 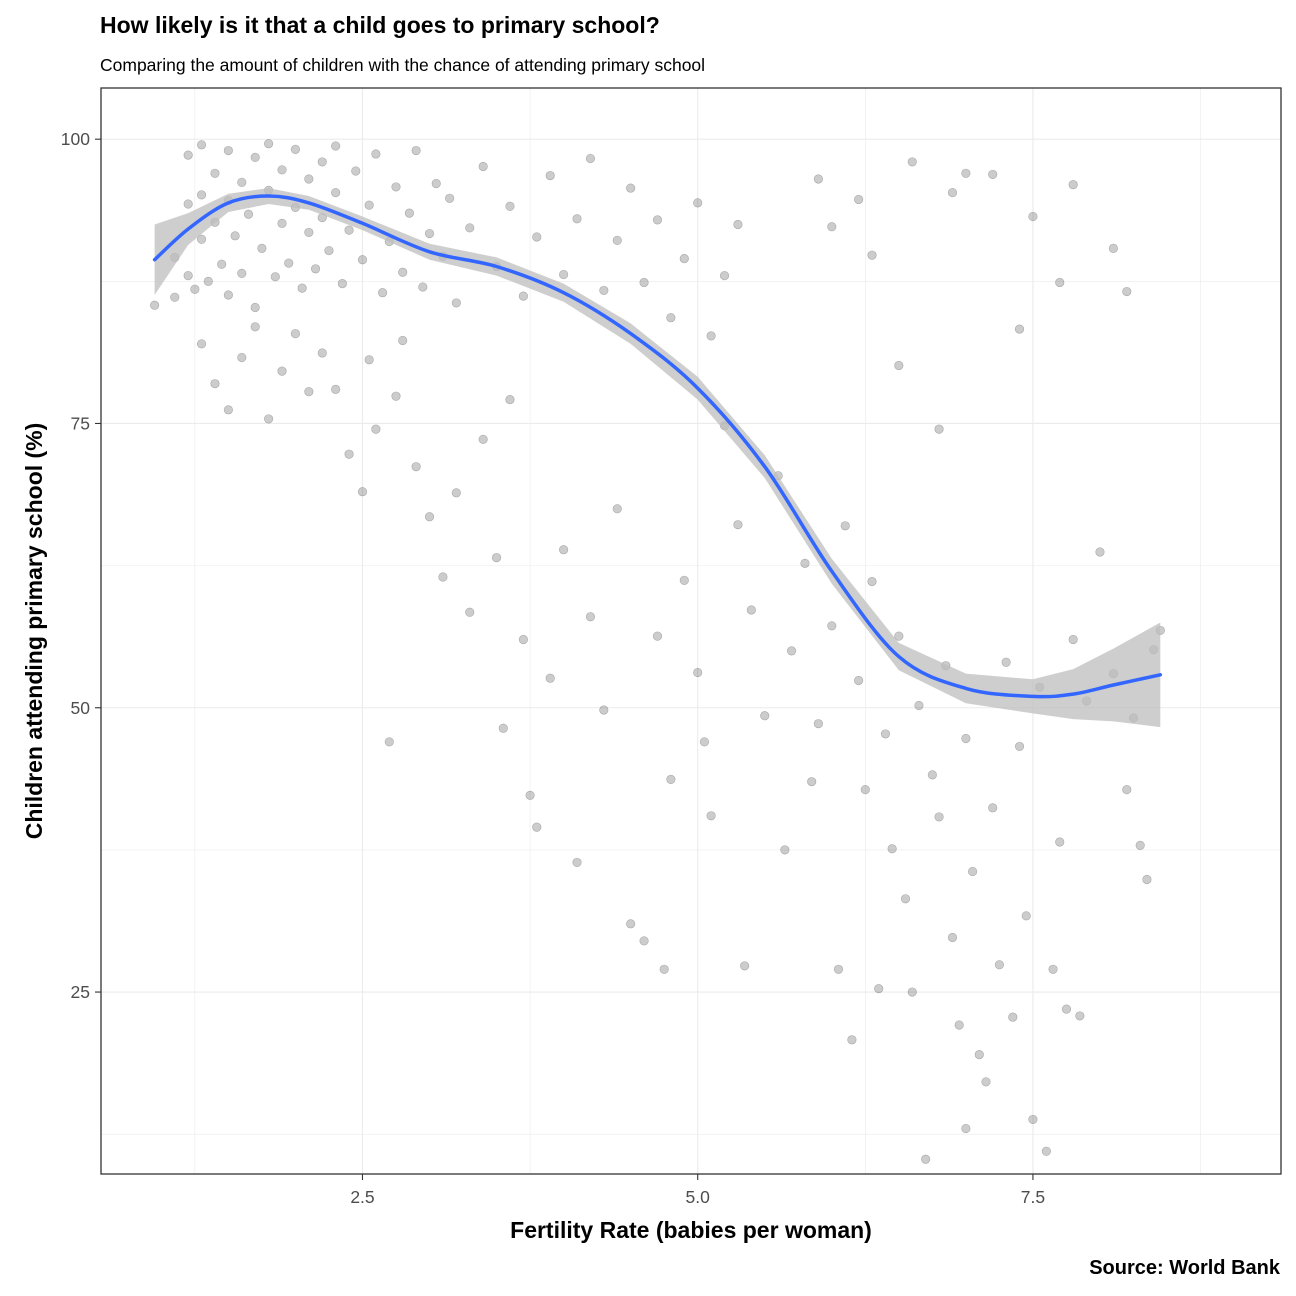 What do you see at coordinates (80, 423) in the screenshot?
I see `y-tick-label: 75` at bounding box center [80, 423].